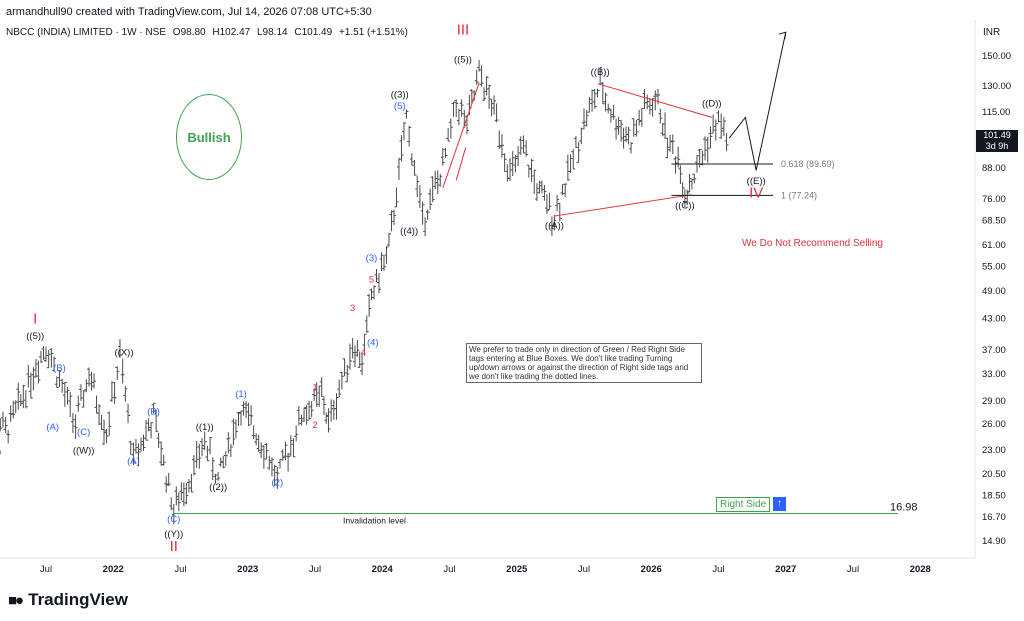 This screenshot has width=1024, height=621. What do you see at coordinates (920, 569) in the screenshot?
I see `x-tick-label: 2028` at bounding box center [920, 569].